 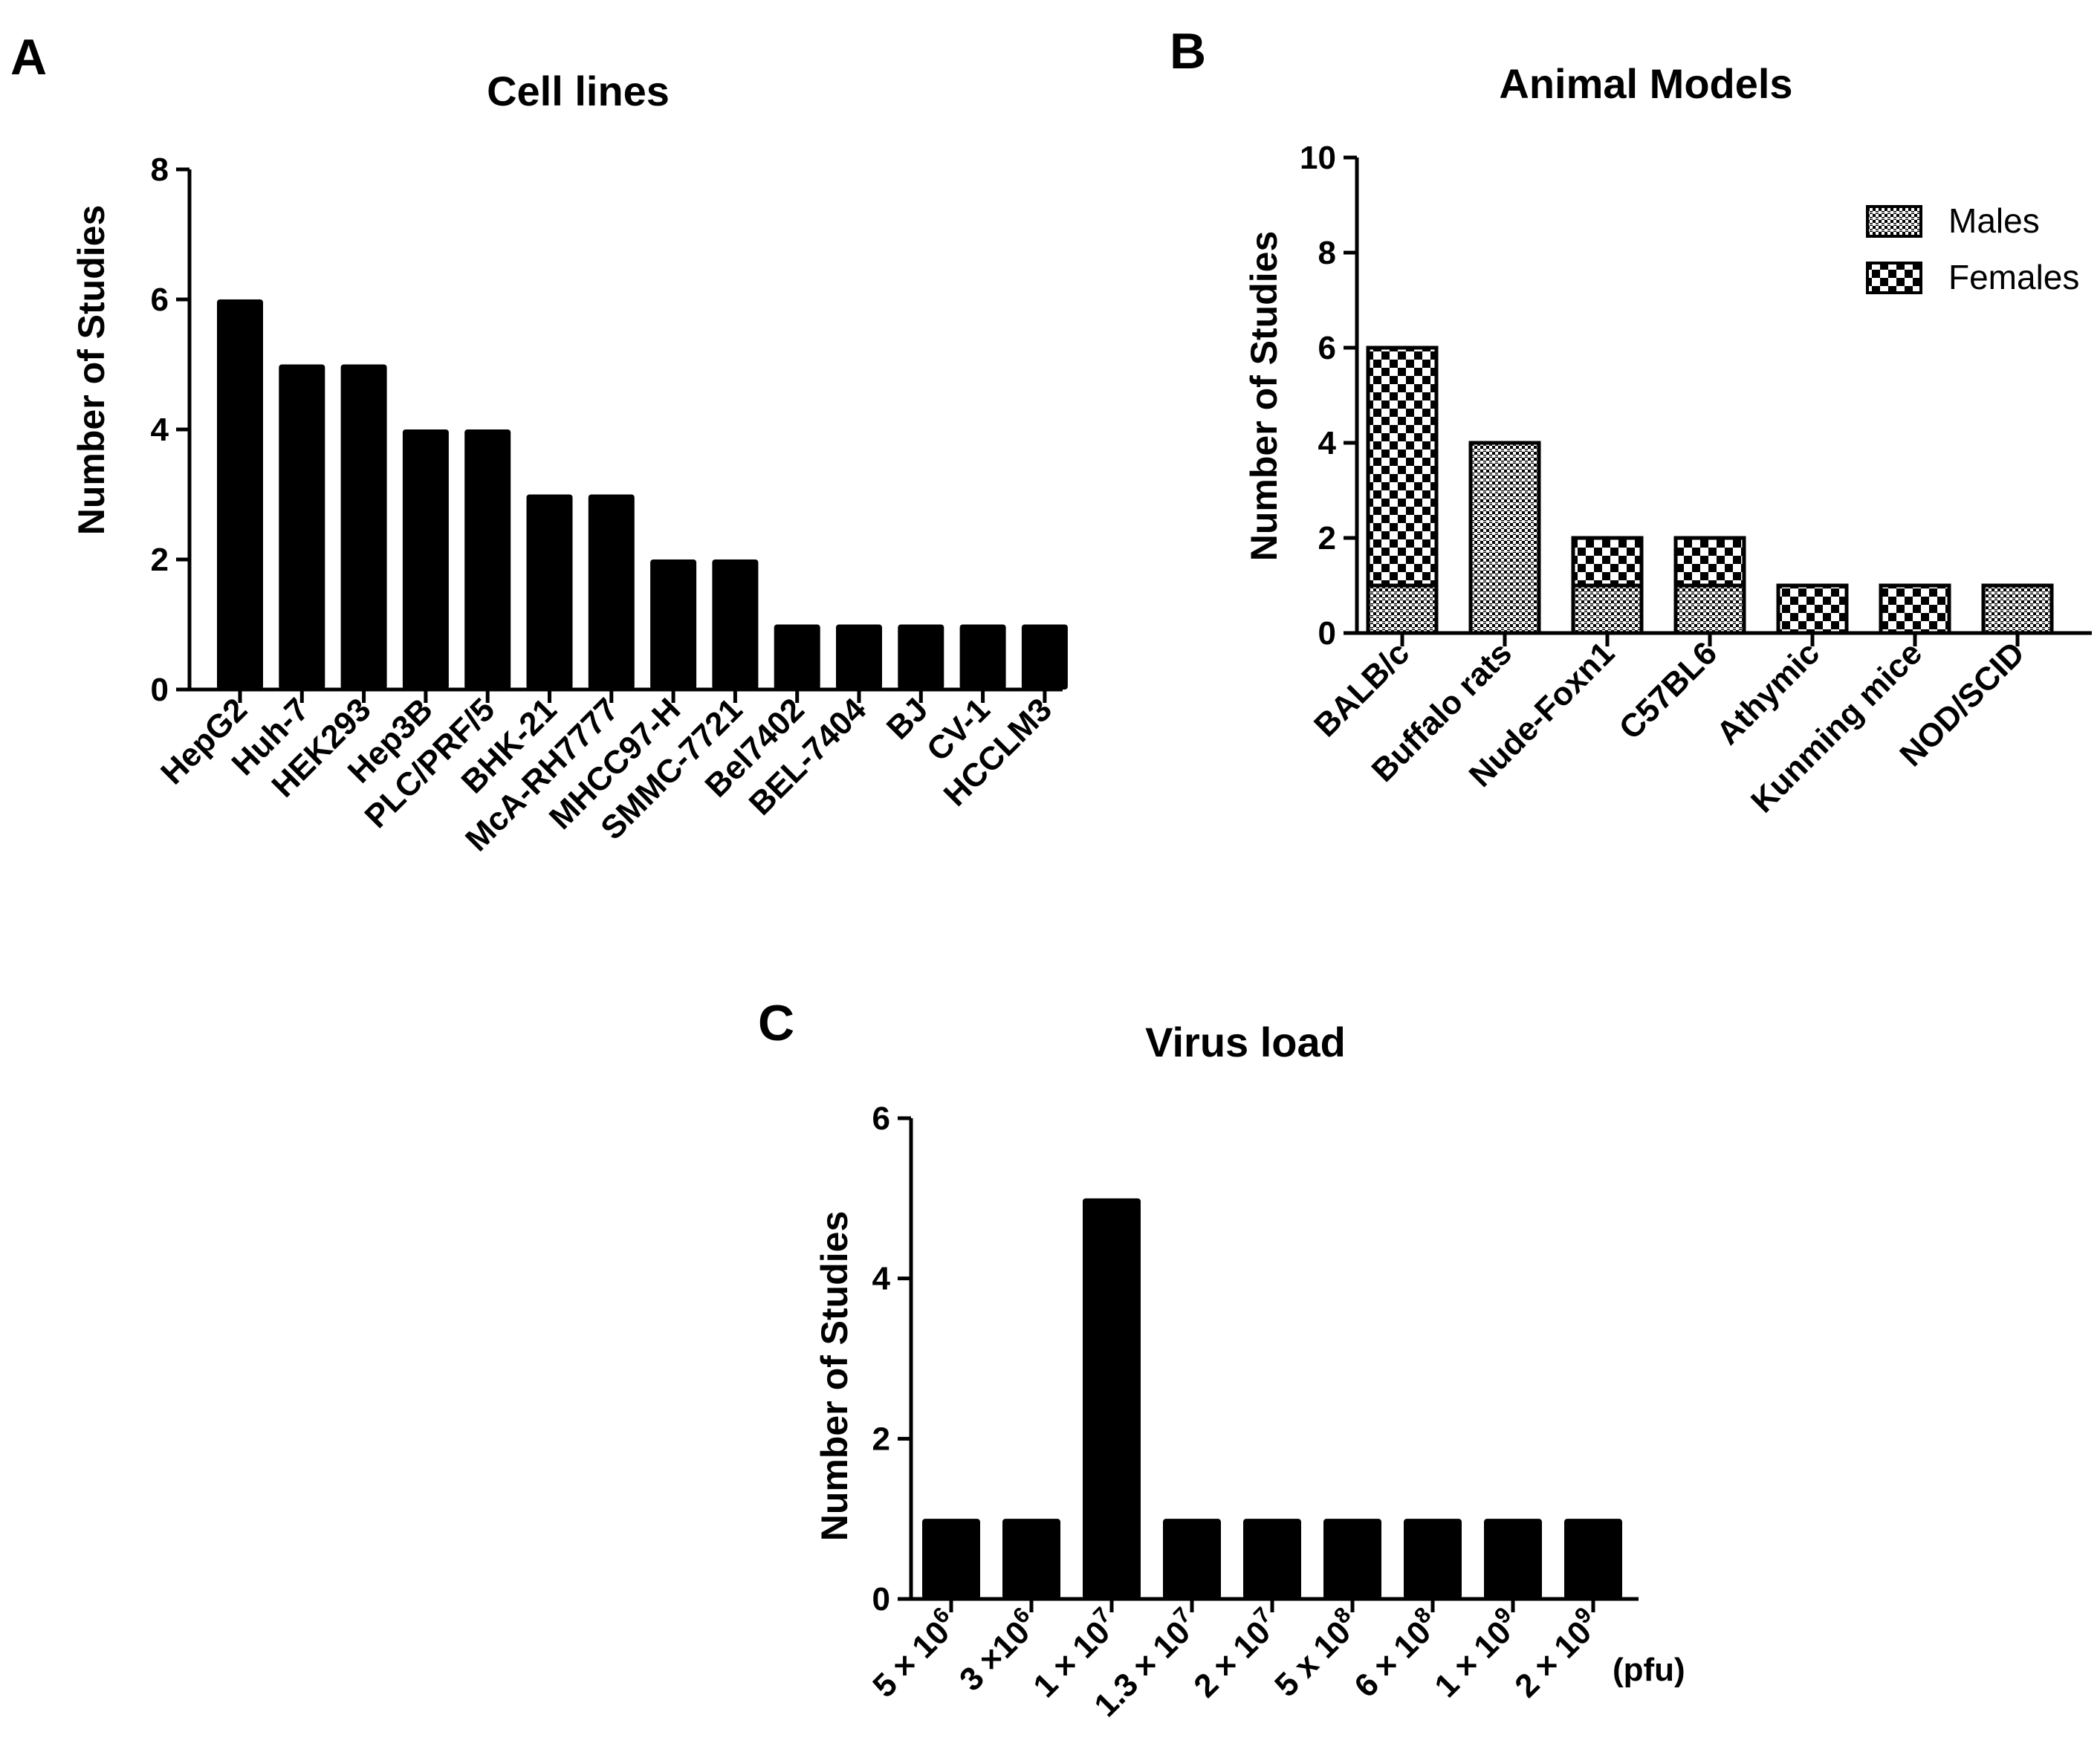 What do you see at coordinates (1235, 1653) in the screenshot?
I see `x-tick-label: 2 × 107` at bounding box center [1235, 1653].